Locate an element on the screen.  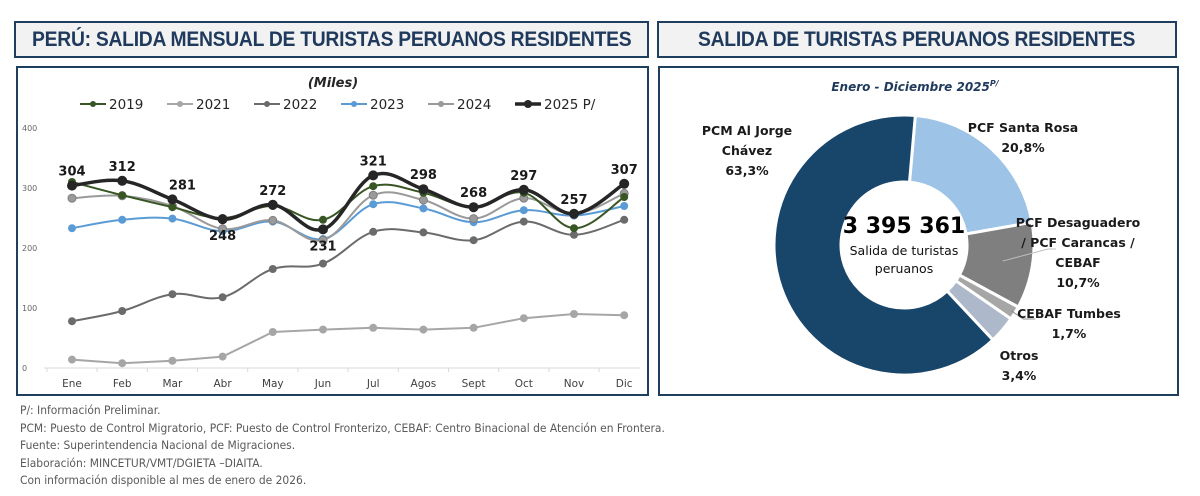
donut-slice-pcf-santa-rosa is located at coordinates (970, 174).